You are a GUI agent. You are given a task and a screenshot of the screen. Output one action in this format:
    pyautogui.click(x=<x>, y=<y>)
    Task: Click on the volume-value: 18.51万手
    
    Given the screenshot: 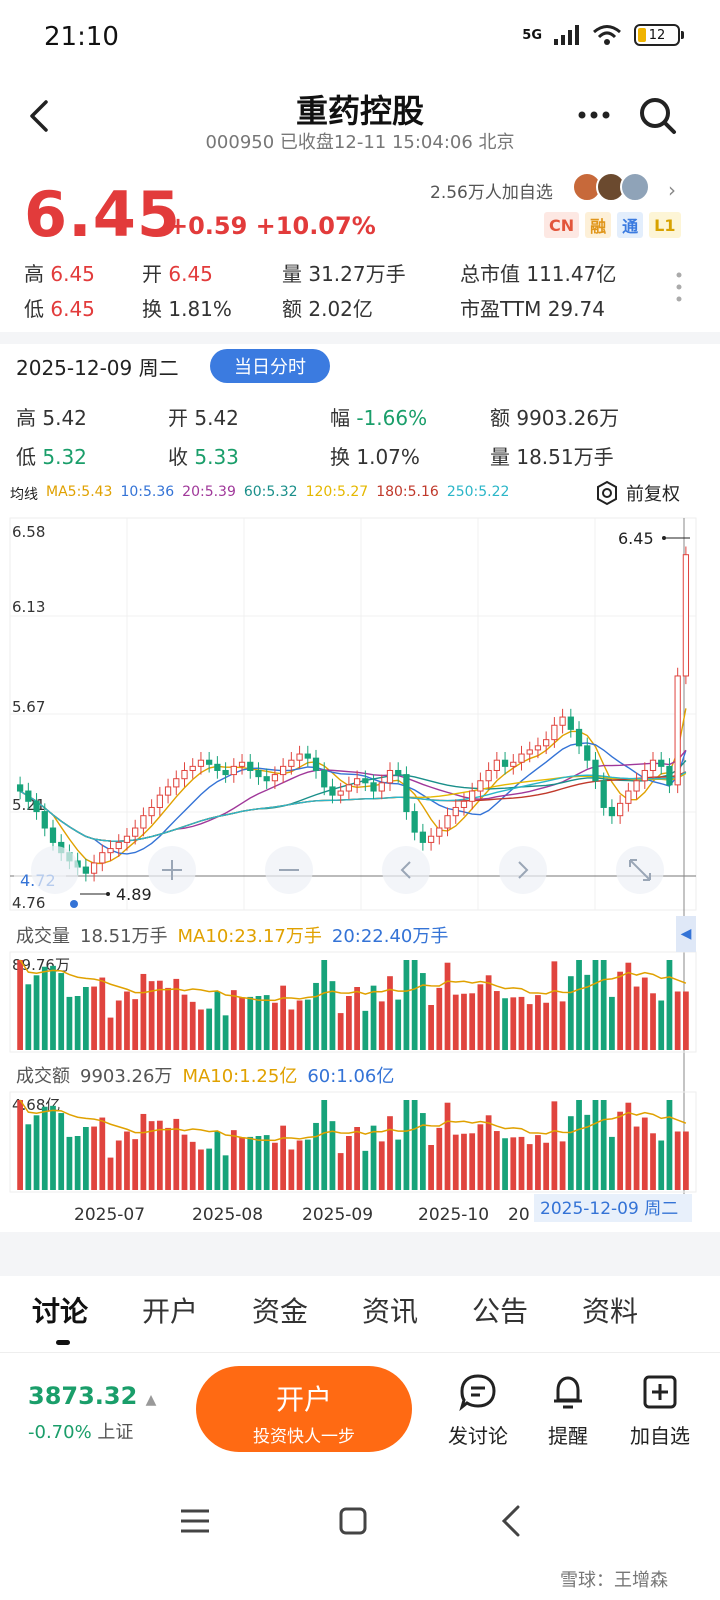 What is the action you would take?
    pyautogui.click(x=124, y=936)
    